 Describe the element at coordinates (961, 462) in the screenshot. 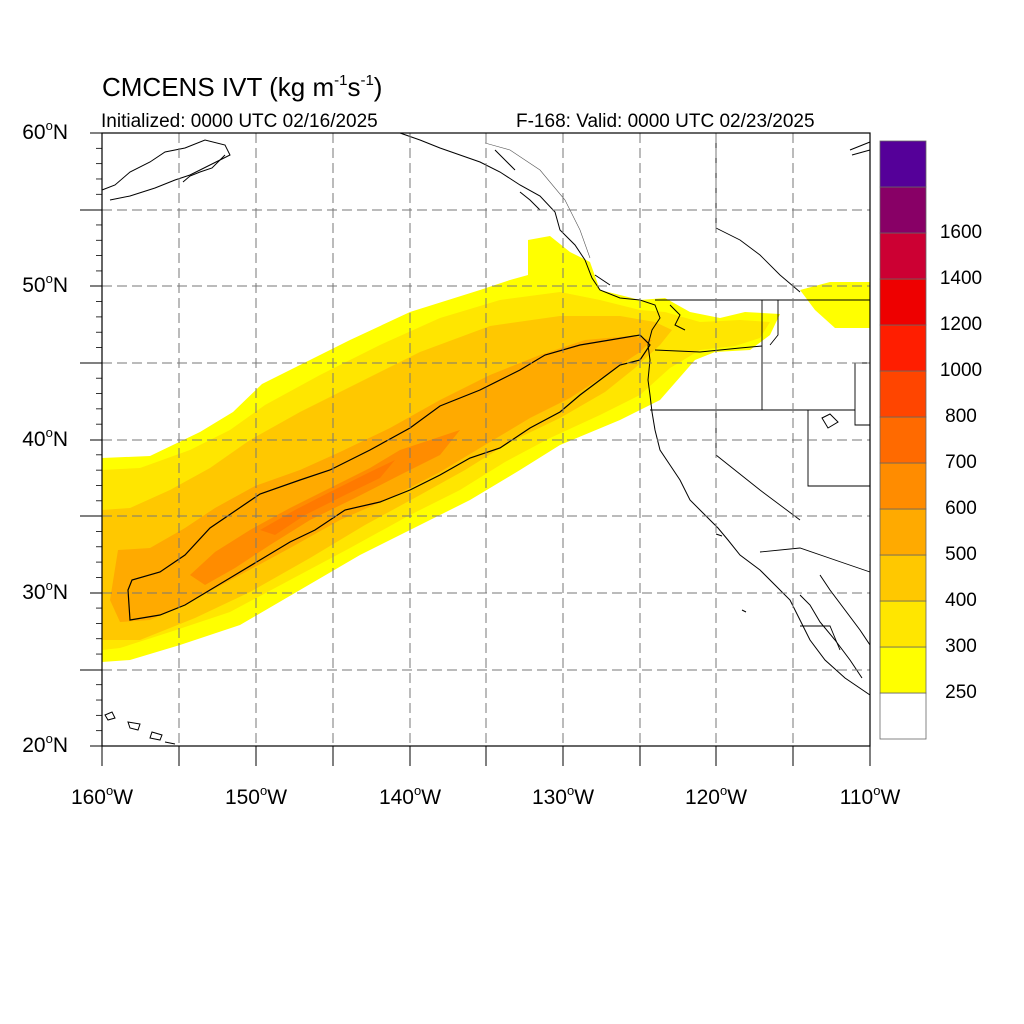

I see `colorbar-label: 700` at that location.